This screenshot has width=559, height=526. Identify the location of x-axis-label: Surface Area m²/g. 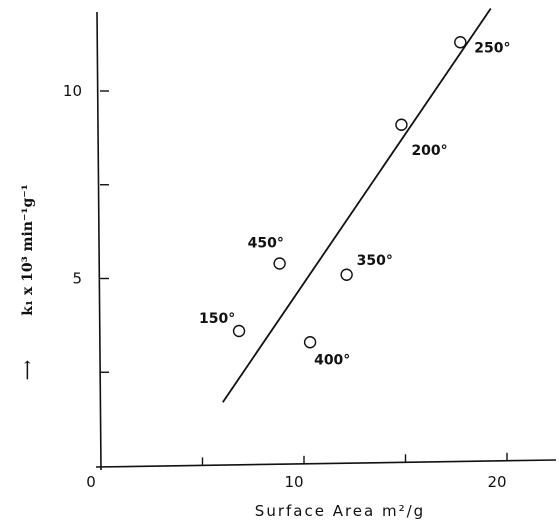
(340, 511).